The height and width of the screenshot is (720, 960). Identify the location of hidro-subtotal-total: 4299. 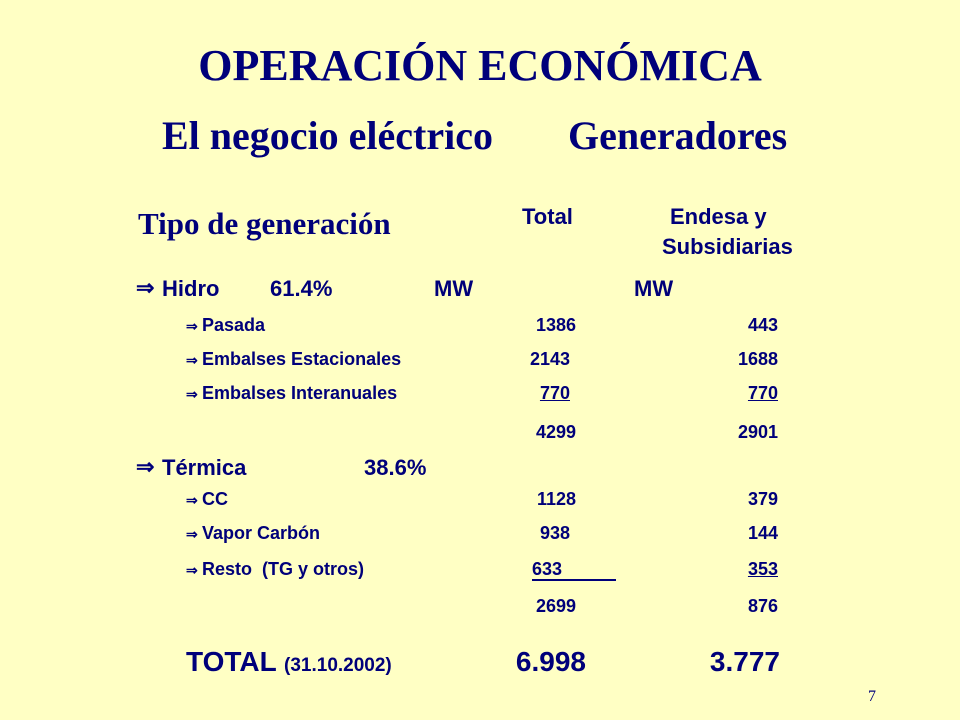
(555, 432).